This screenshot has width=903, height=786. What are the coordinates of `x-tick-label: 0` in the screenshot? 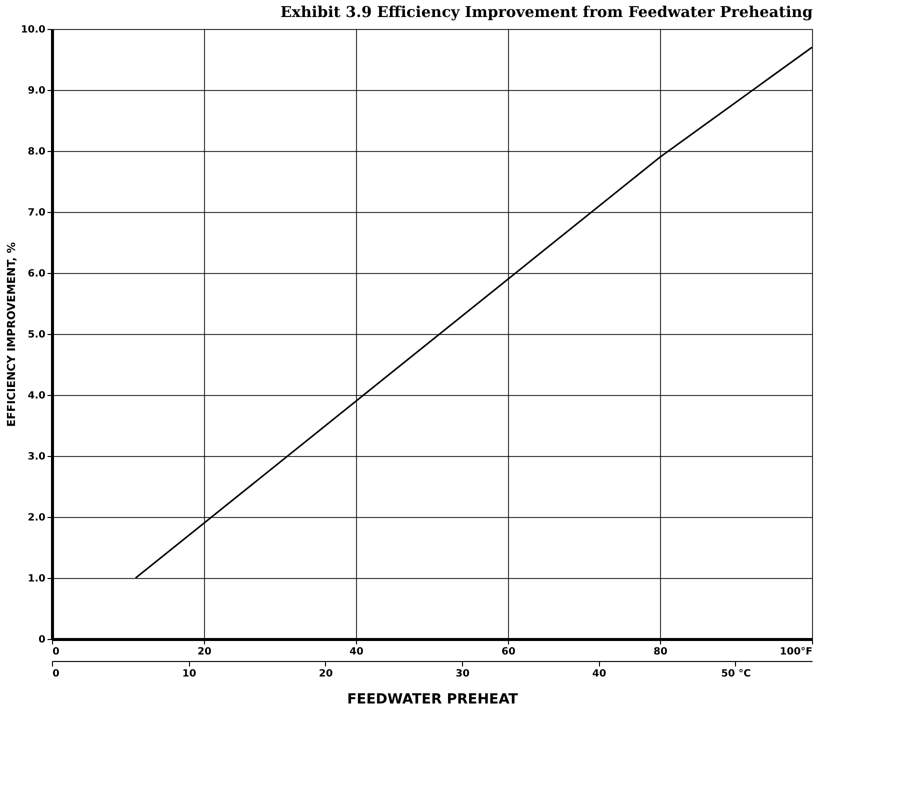 It's located at (56, 652).